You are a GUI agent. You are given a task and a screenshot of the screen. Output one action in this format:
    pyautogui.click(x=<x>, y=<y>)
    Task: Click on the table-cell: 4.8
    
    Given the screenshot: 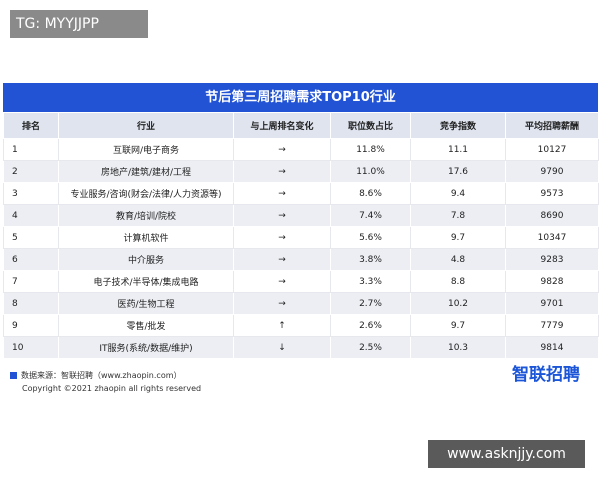 What is the action you would take?
    pyautogui.click(x=458, y=259)
    